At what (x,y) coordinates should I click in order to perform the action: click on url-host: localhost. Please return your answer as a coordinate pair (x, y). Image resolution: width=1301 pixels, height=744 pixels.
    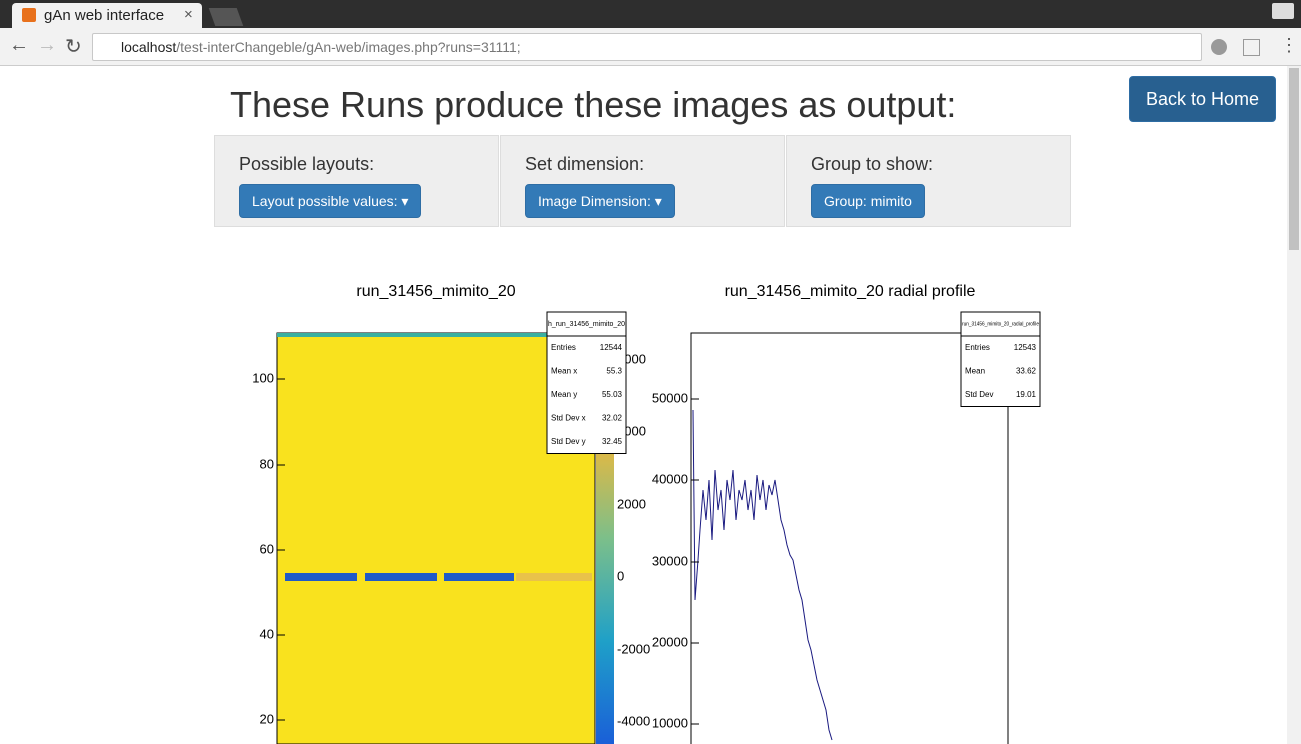
    Looking at the image, I should click on (149, 47).